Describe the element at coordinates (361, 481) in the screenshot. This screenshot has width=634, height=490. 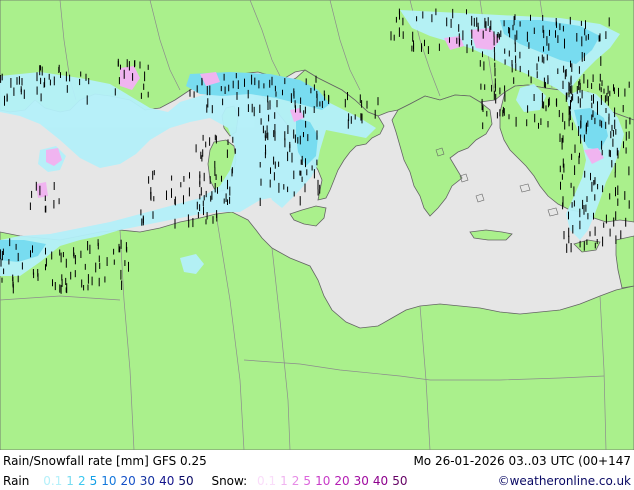
I see `snow-scale-item: 30` at that location.